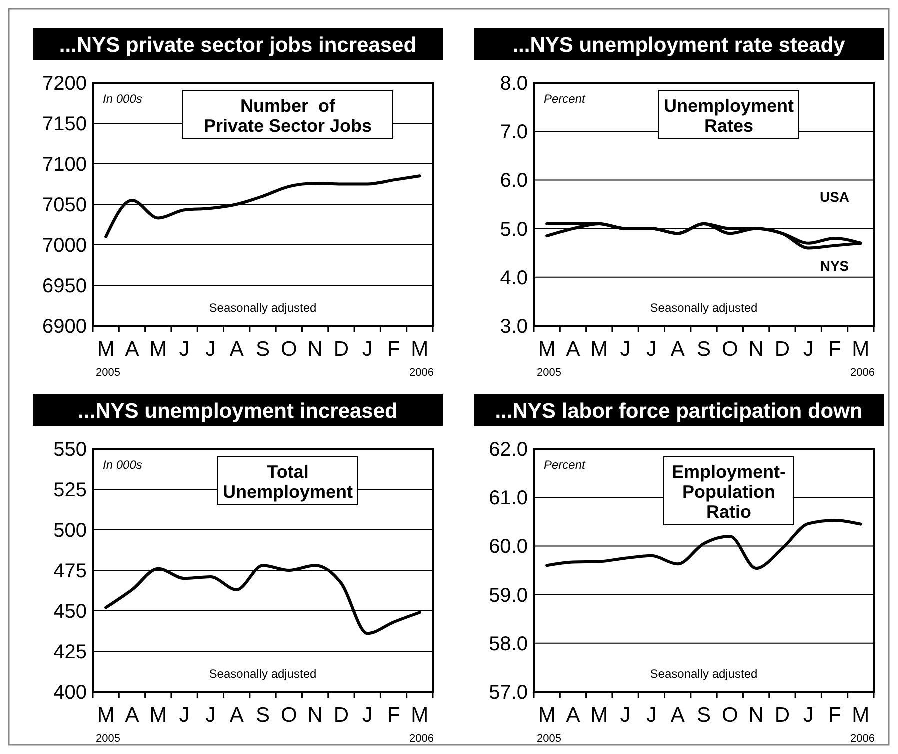 The image size is (898, 754). What do you see at coordinates (64, 287) in the screenshot?
I see `y-tick-label: 6950` at bounding box center [64, 287].